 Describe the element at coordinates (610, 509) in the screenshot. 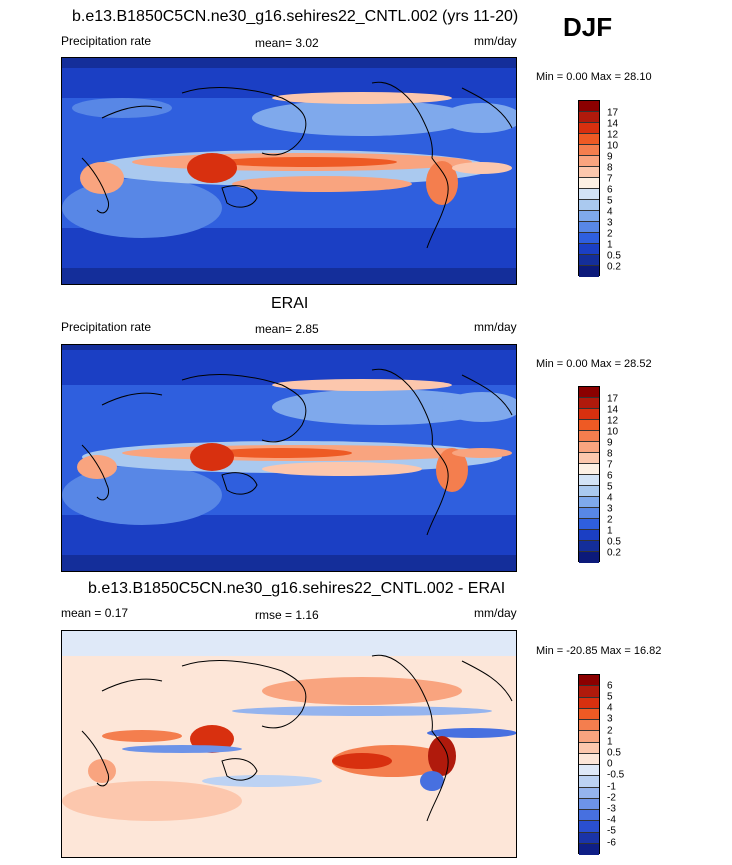

I see `panel2-tick: 3` at that location.